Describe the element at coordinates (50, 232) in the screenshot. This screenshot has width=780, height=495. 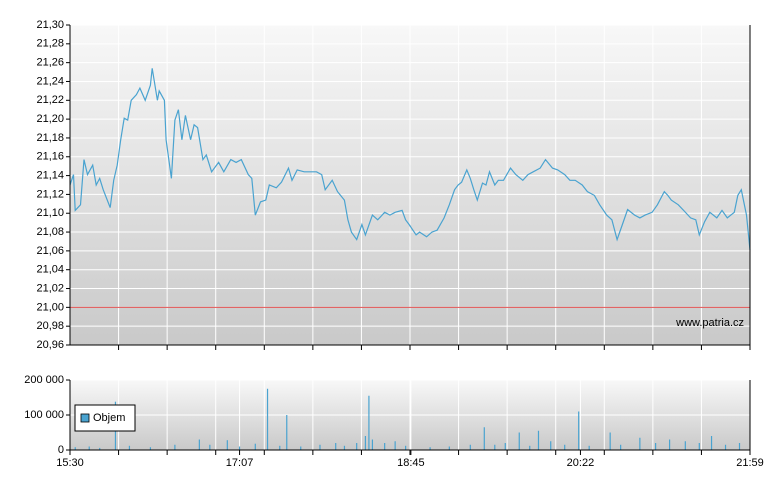
I see `y-tick-label: 21,08` at that location.